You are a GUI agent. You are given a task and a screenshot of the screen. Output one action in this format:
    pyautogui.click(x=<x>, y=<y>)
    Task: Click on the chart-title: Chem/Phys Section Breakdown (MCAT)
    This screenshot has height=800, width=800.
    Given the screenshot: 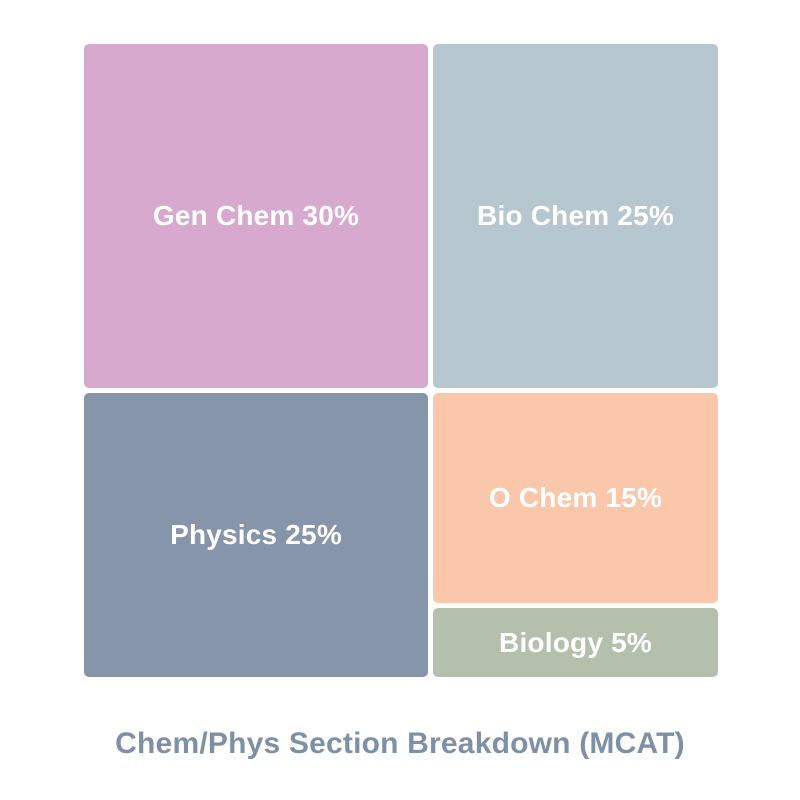 What is the action you would take?
    pyautogui.click(x=400, y=743)
    